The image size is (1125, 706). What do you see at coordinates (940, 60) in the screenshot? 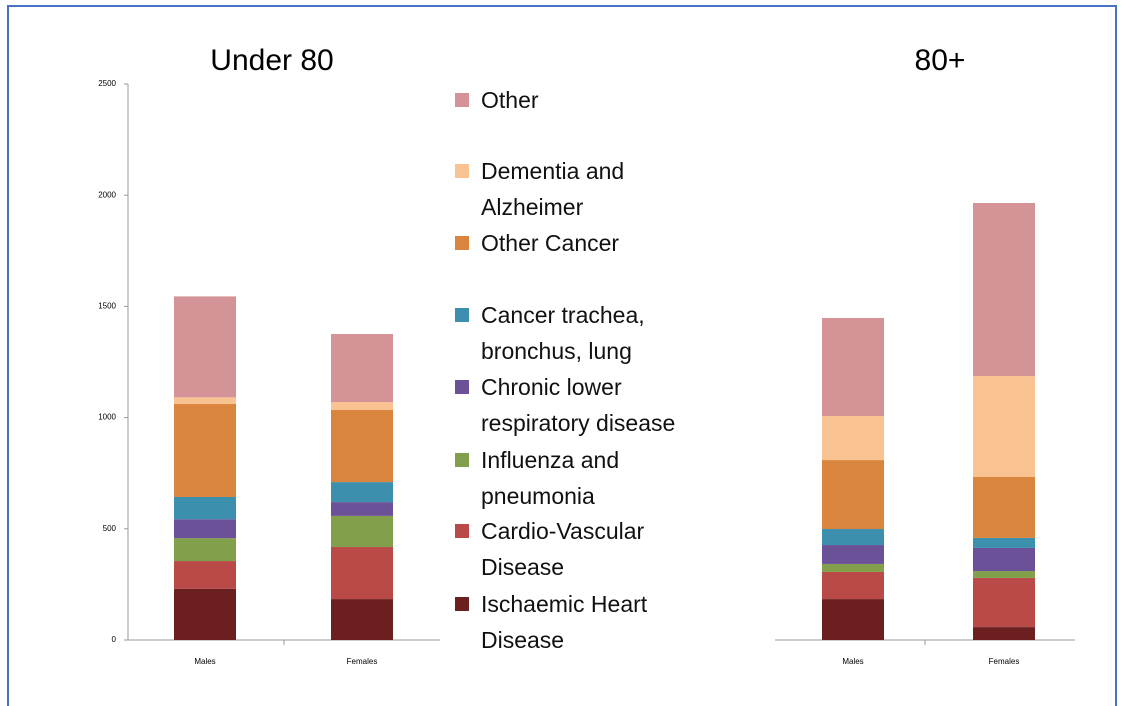
I see `panel-title: 80+` at bounding box center [940, 60].